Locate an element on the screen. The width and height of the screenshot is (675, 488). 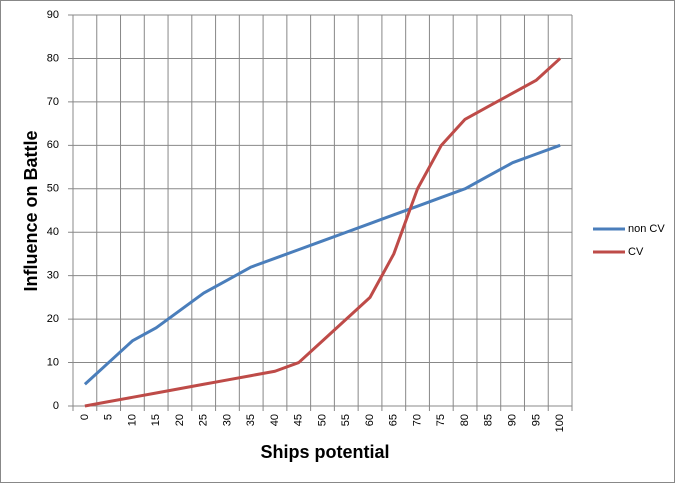
x-tick-label: 40 is located at coordinates (275, 420).